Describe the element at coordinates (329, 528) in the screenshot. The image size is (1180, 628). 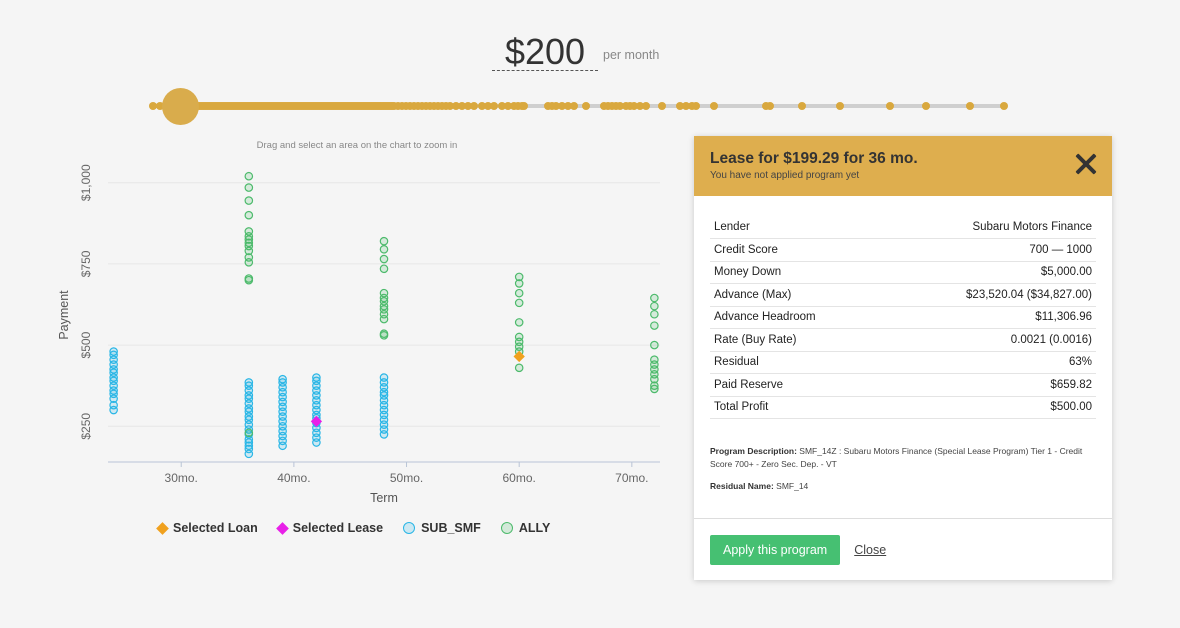
I see `legend-item-selected-lease: Selected Lease` at that location.